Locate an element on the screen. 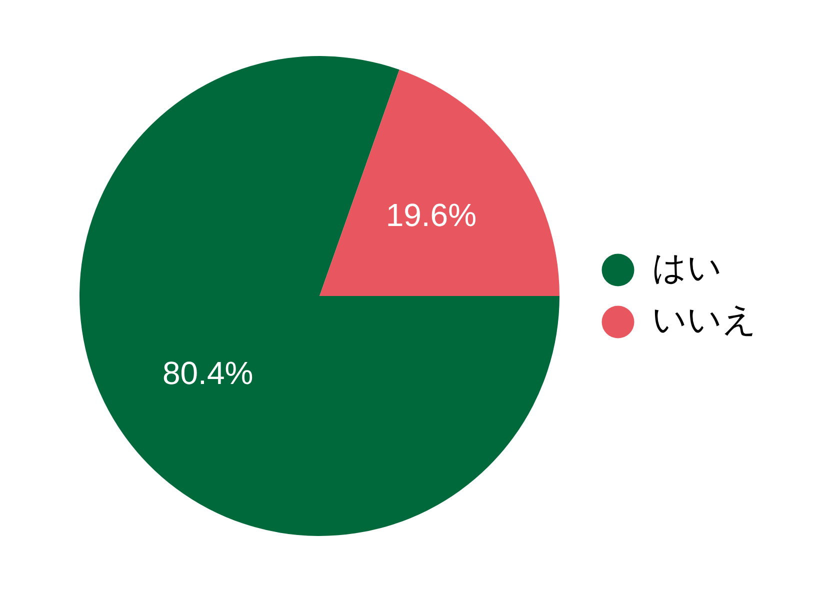 This screenshot has width=827, height=591. data-label: 19.6% is located at coordinates (431, 214).